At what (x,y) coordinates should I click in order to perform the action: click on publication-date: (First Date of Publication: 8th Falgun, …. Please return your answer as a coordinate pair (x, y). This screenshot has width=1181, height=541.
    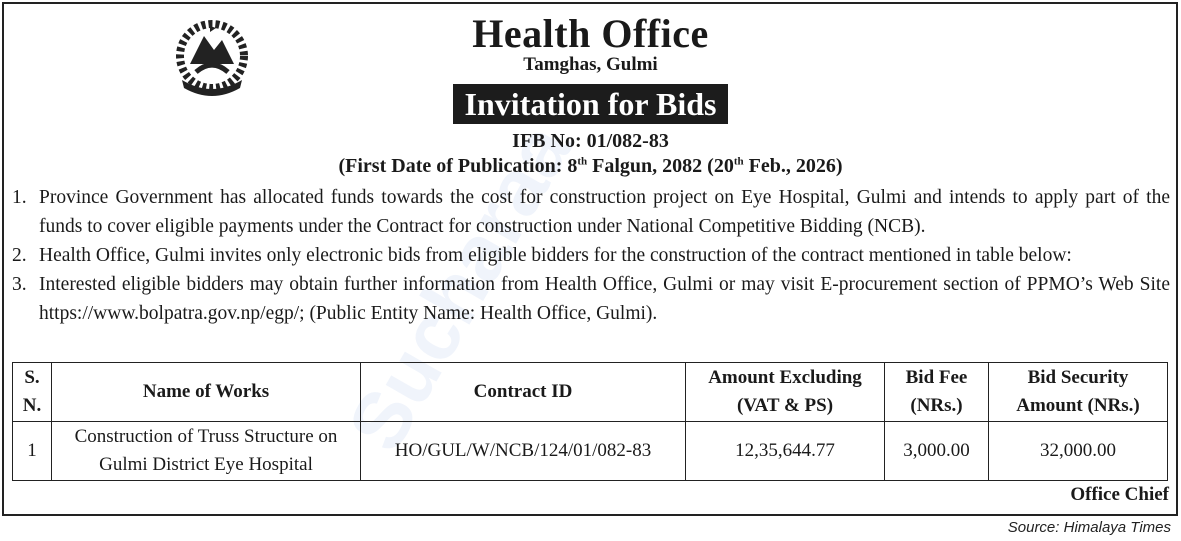
    Looking at the image, I should click on (590, 166).